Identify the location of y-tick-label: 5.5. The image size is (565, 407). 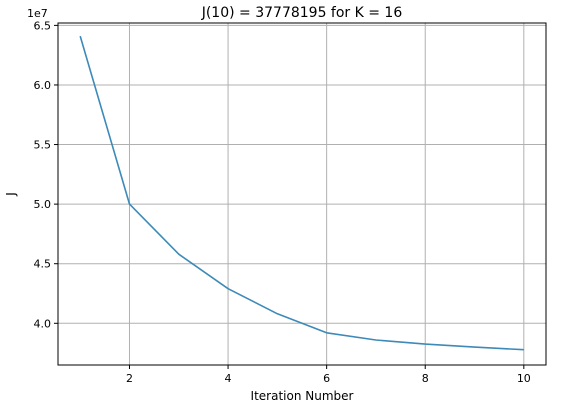
(43, 145).